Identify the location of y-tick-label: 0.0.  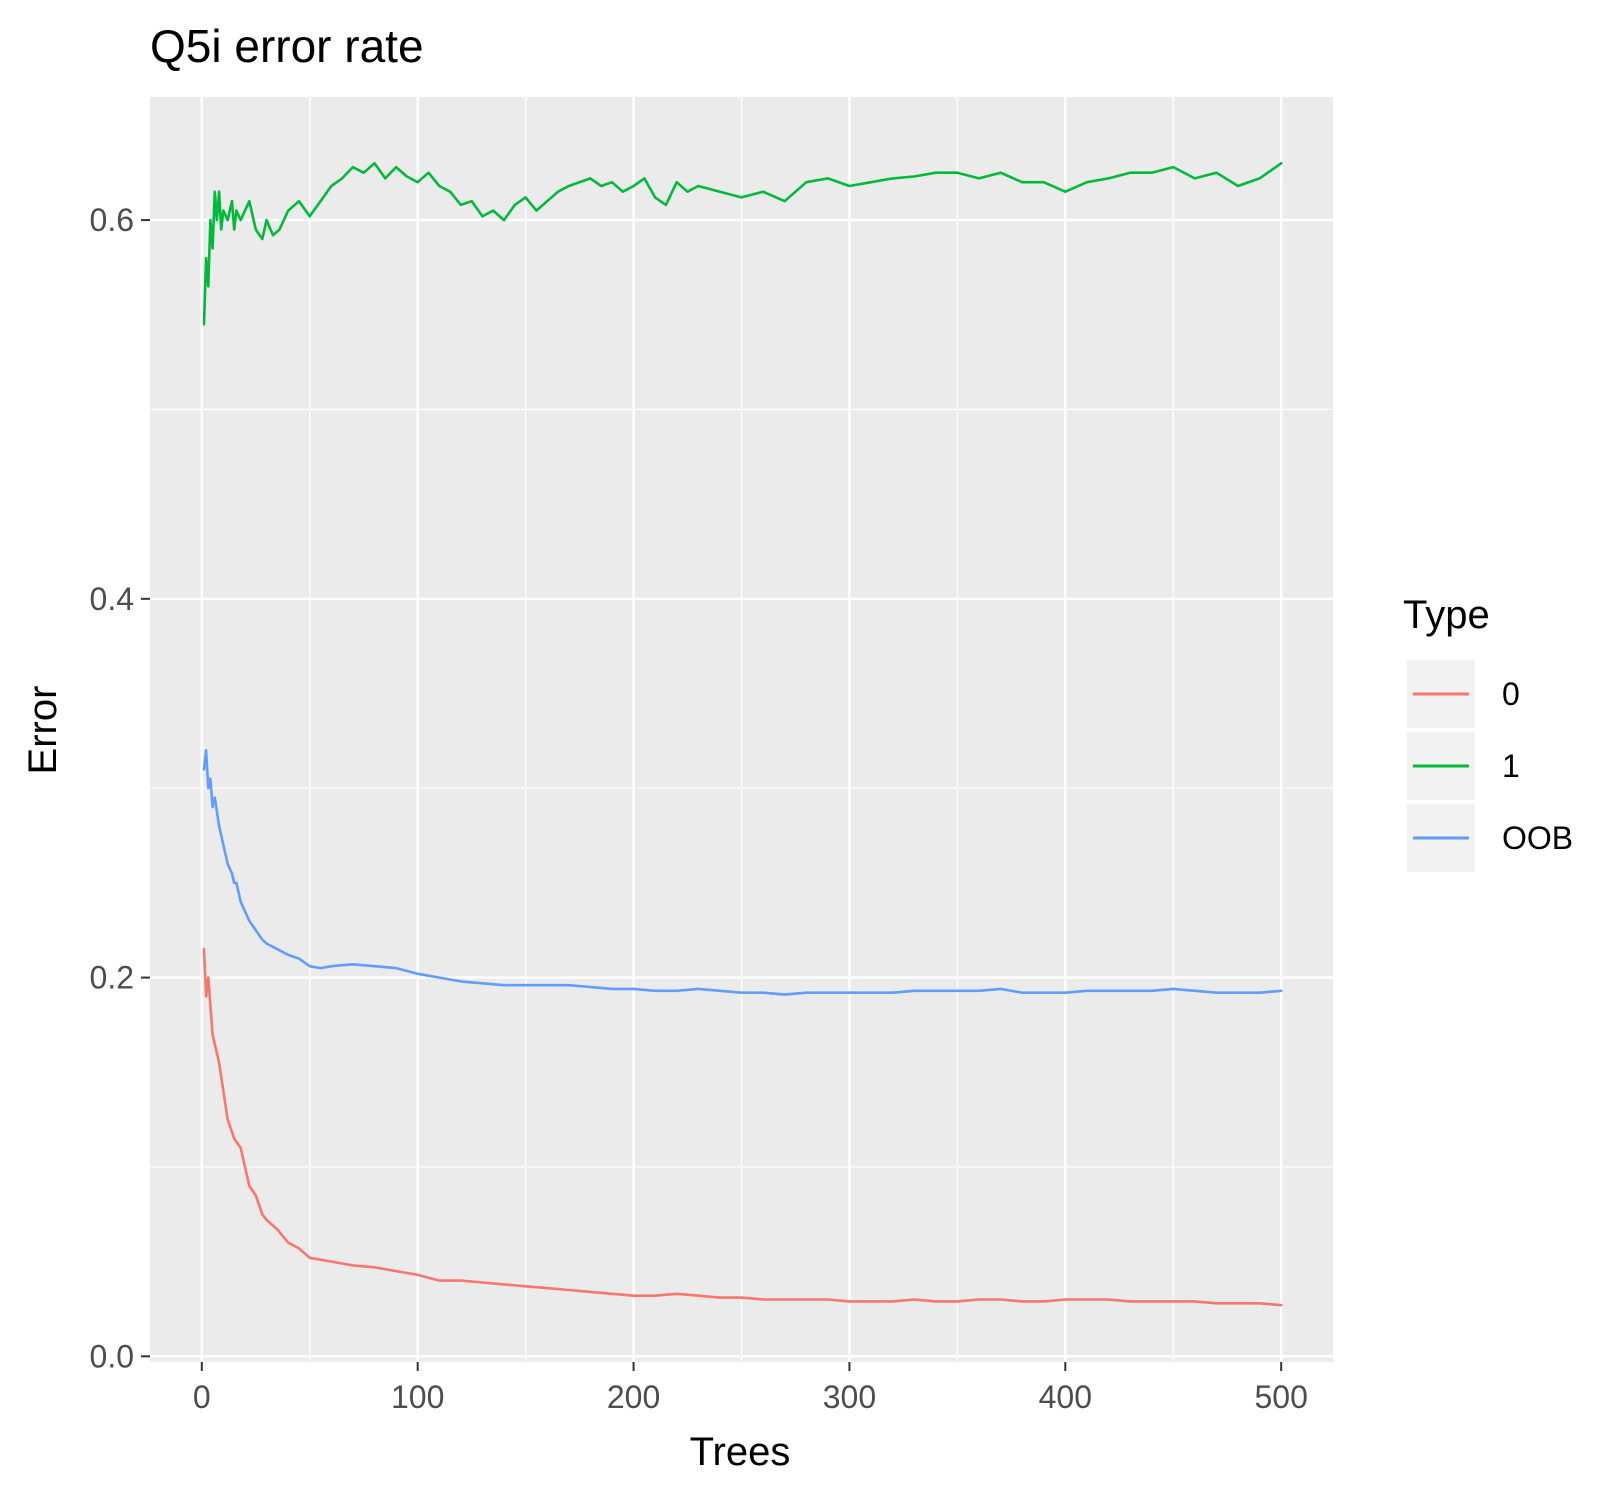
(112, 1356).